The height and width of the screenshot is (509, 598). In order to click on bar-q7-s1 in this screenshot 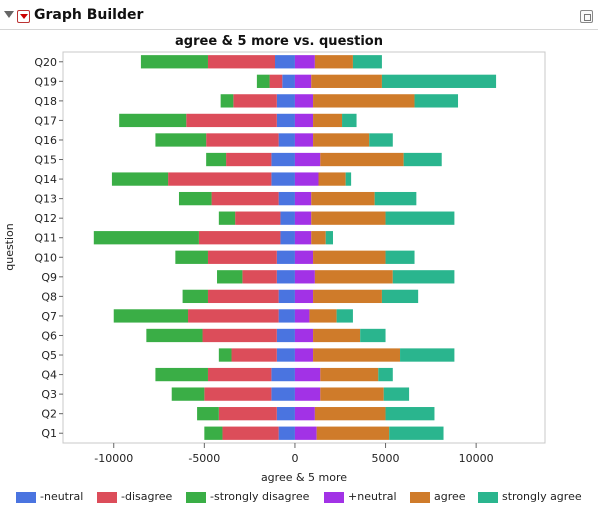, I will do `click(233, 316)`.